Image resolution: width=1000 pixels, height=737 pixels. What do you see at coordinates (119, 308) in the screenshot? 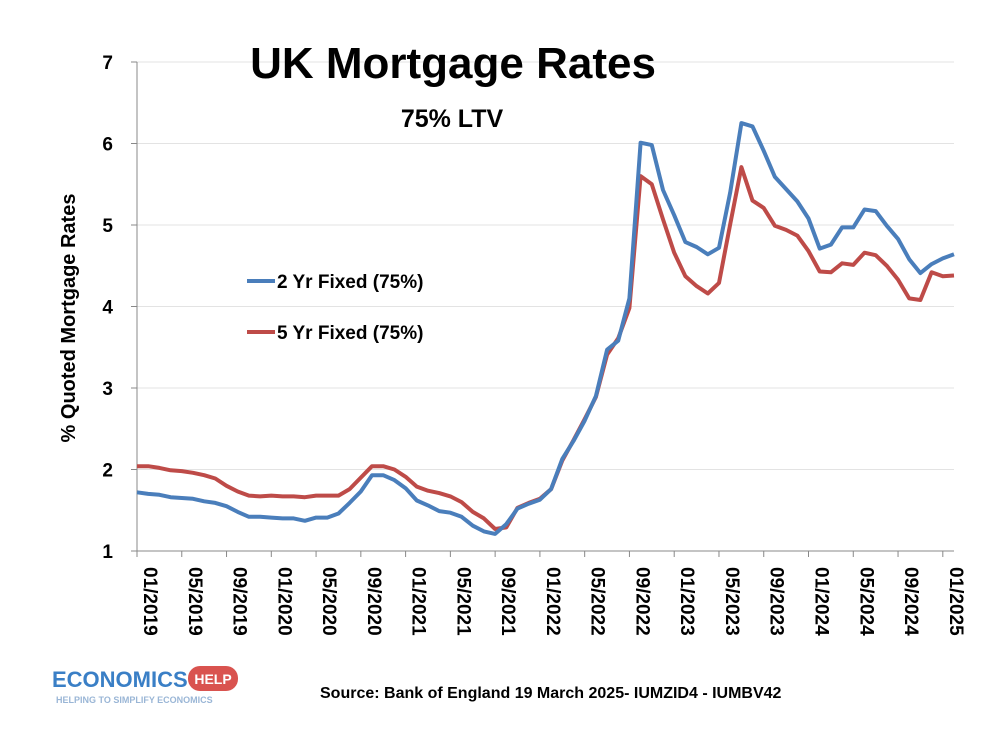
I see `y-tick-labels: 1 2 3 4 5 6 7` at bounding box center [119, 308].